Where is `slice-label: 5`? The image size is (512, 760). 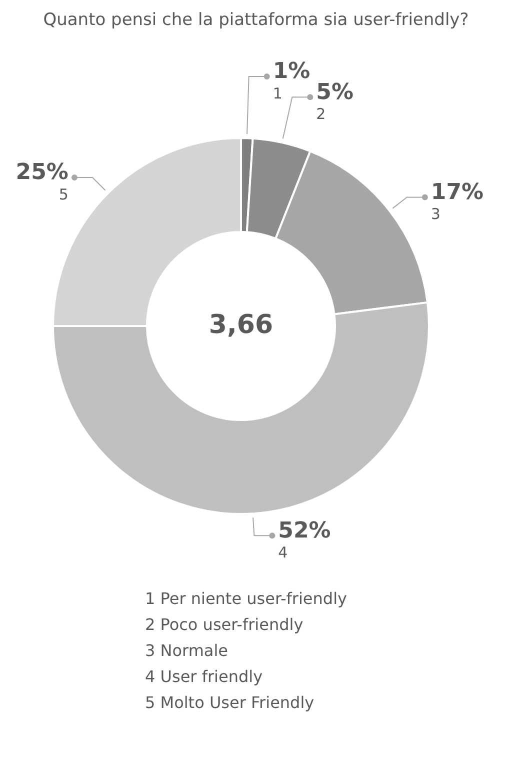
slice-label: 5 is located at coordinates (63, 194).